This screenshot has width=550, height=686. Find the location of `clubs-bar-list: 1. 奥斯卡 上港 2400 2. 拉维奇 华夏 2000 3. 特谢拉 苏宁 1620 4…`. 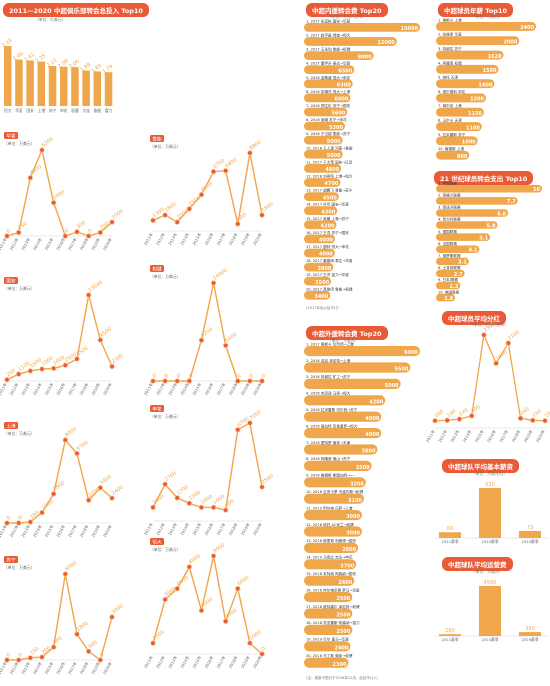

clubs-bar-list: 1. 奥斯卡 上港 2400 2. 拉维奇 华夏 2000 3. 特谢拉 苏宁 1620 4… is located at coordinates (486, 88).